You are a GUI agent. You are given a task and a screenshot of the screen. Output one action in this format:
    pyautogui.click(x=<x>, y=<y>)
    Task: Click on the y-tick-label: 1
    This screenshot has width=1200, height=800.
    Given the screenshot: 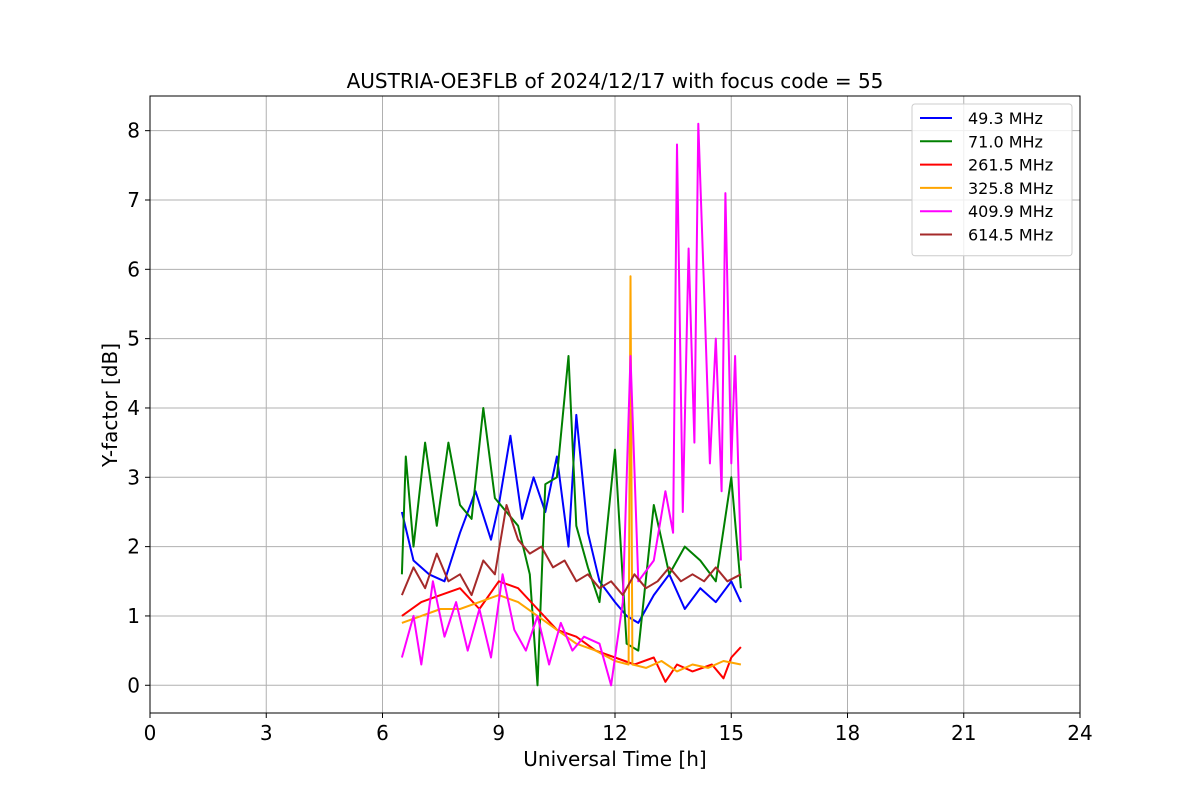 What is the action you would take?
    pyautogui.click(x=133, y=616)
    